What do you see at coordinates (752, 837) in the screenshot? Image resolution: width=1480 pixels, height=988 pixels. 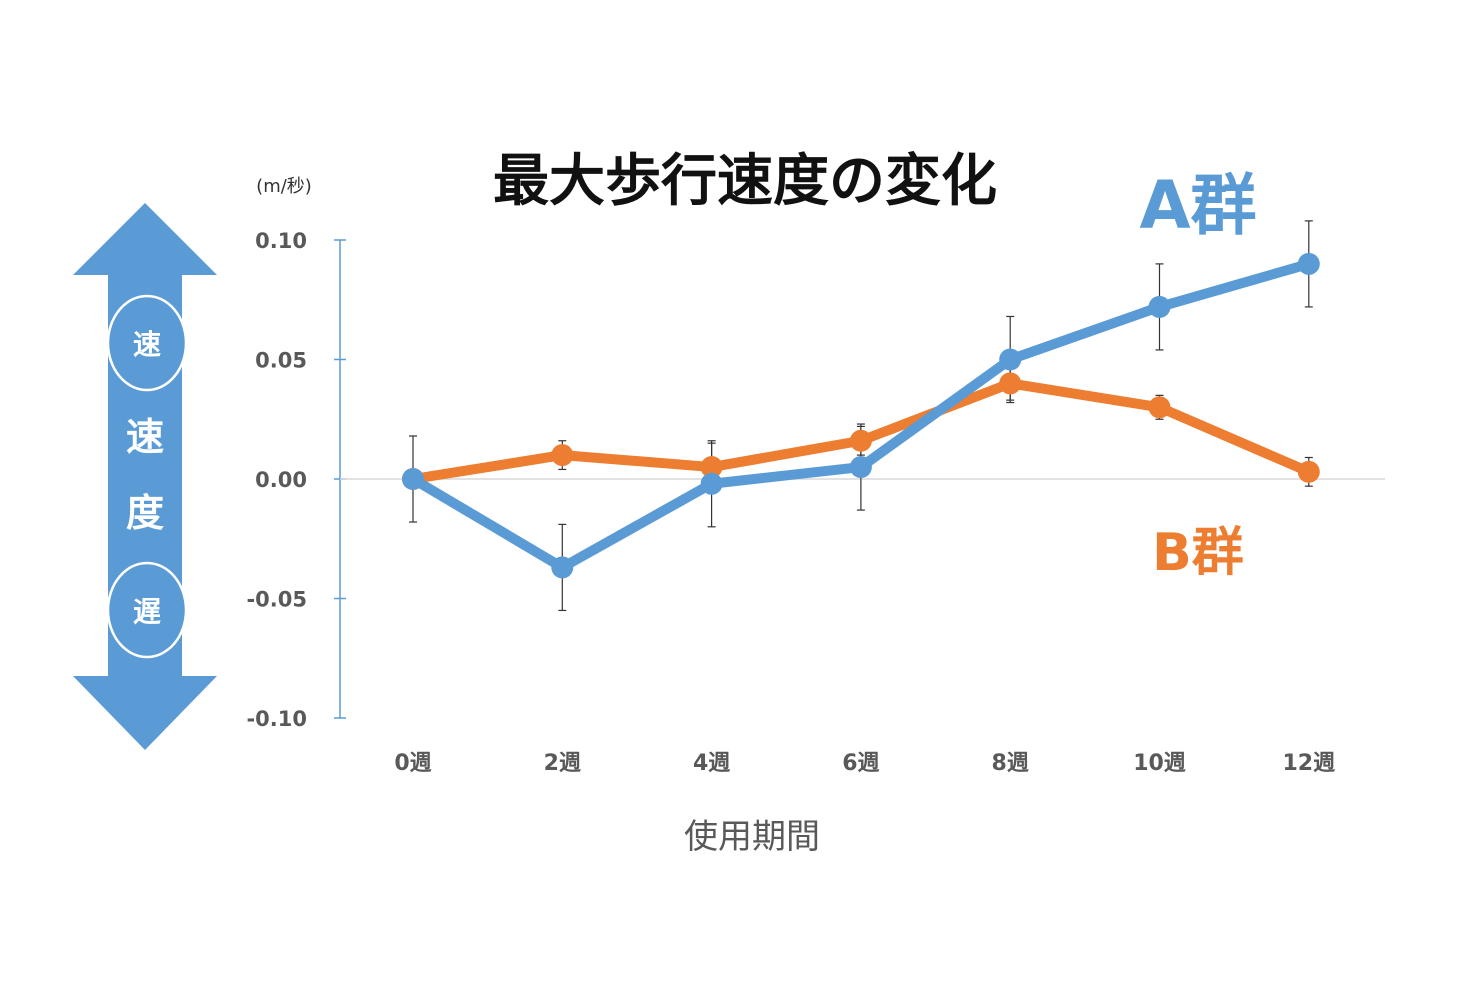 I see `x-axis-label: 使用期間` at bounding box center [752, 837].